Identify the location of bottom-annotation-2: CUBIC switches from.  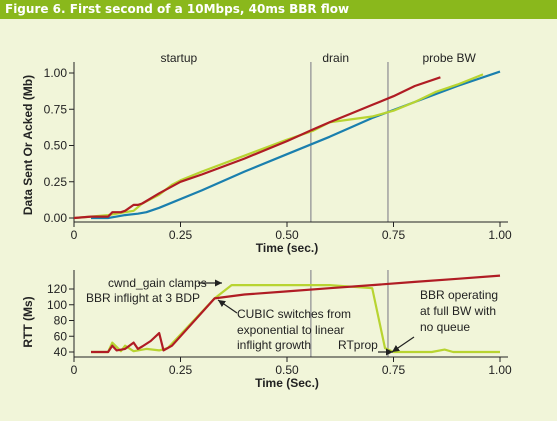
(294, 314).